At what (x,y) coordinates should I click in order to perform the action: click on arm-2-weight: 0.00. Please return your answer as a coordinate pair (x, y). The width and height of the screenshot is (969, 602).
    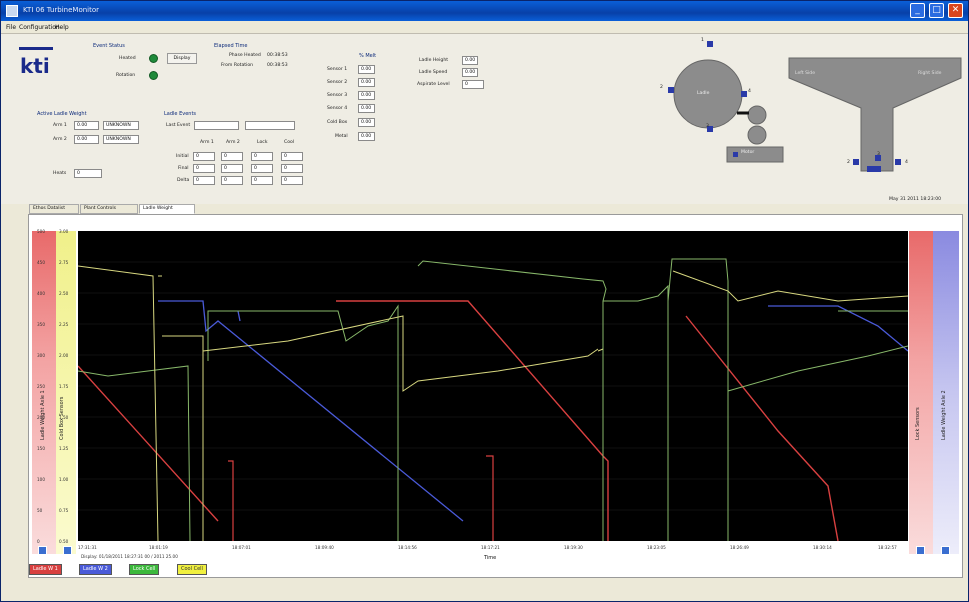
    Looking at the image, I should click on (86, 139).